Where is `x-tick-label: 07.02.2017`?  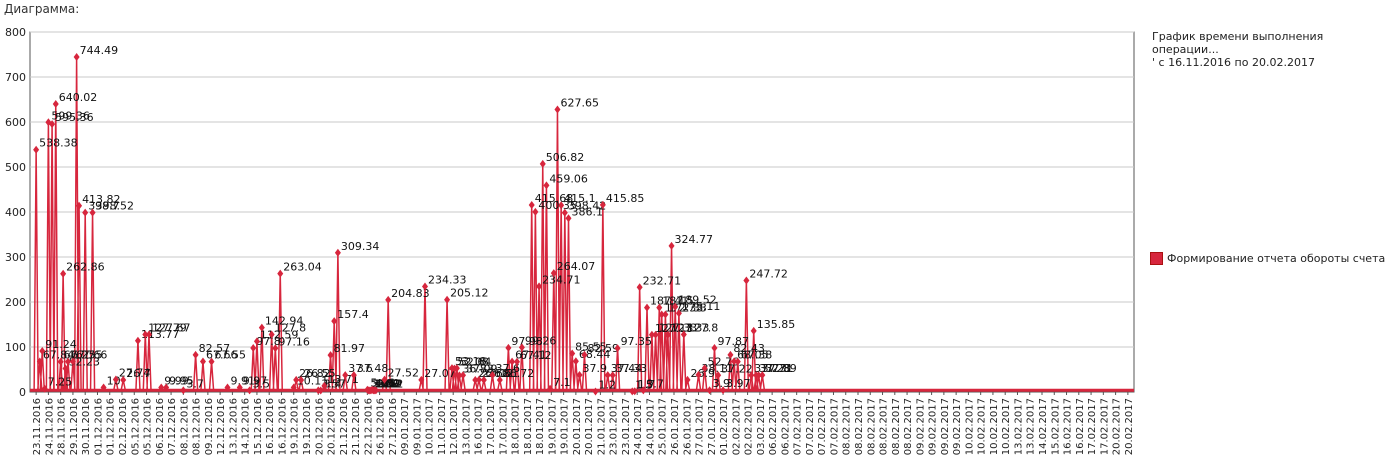 x-tick-label: 07.02.2017 is located at coordinates (834, 426).